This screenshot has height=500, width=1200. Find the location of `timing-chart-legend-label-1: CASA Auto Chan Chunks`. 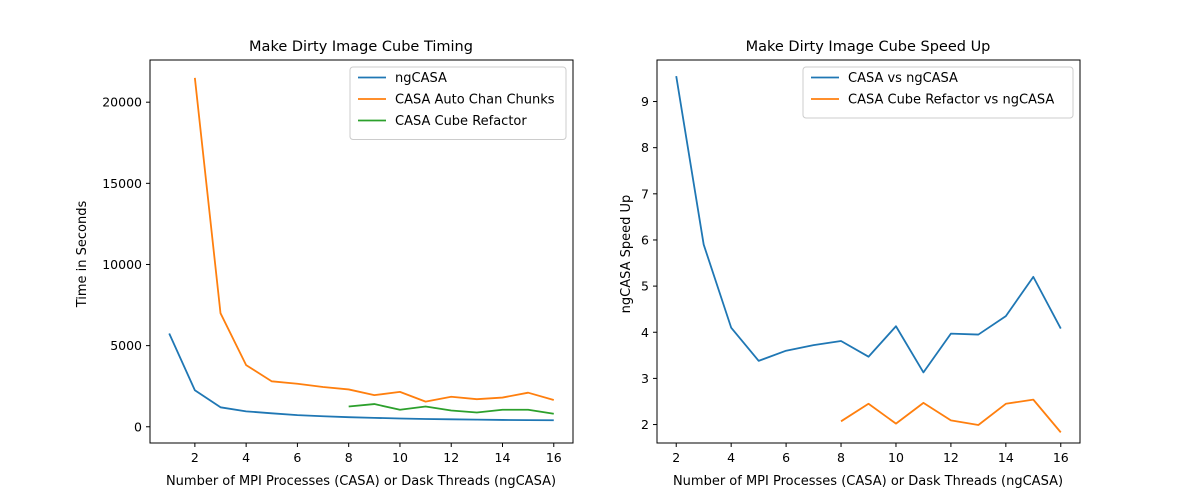

timing-chart-legend-label-1: CASA Auto Chan Chunks is located at coordinates (475, 100).